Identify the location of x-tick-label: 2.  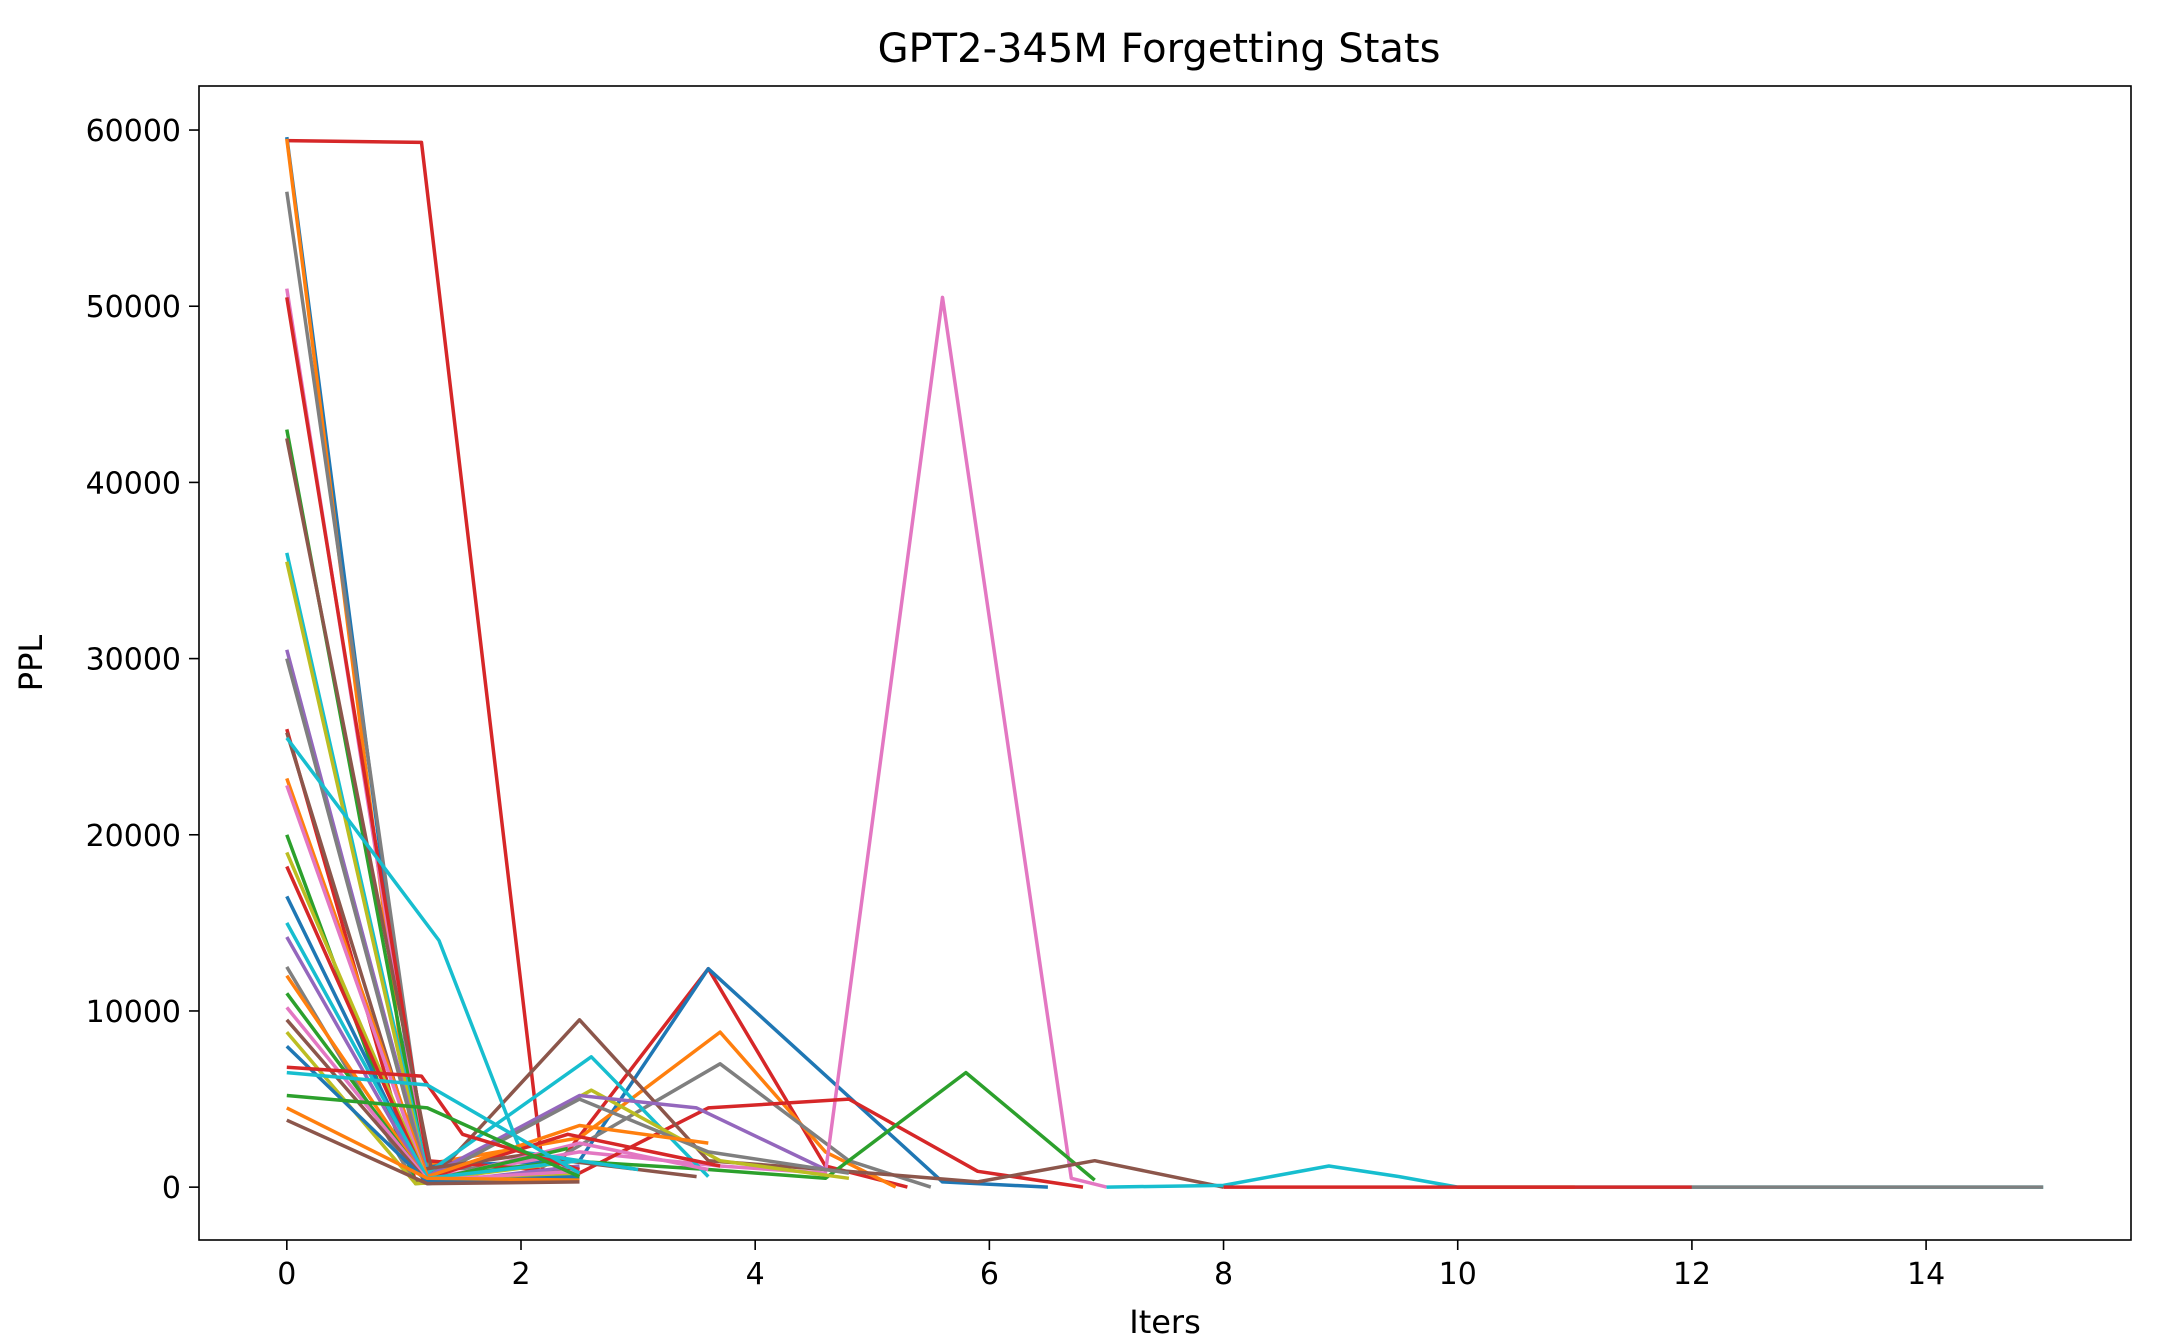
(520, 1274).